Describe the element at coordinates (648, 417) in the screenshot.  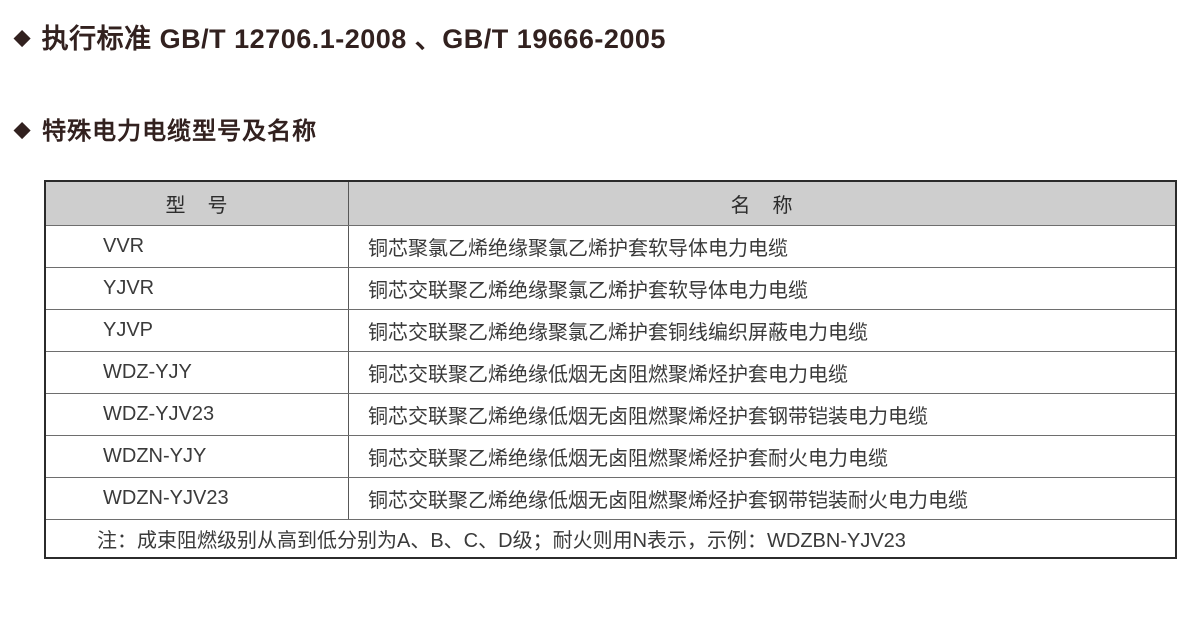
I see `name-cell: 铜芯交联聚乙烯绝缘低烟无卤阻燃聚烯烃护套钢带铠装电力电缆` at that location.